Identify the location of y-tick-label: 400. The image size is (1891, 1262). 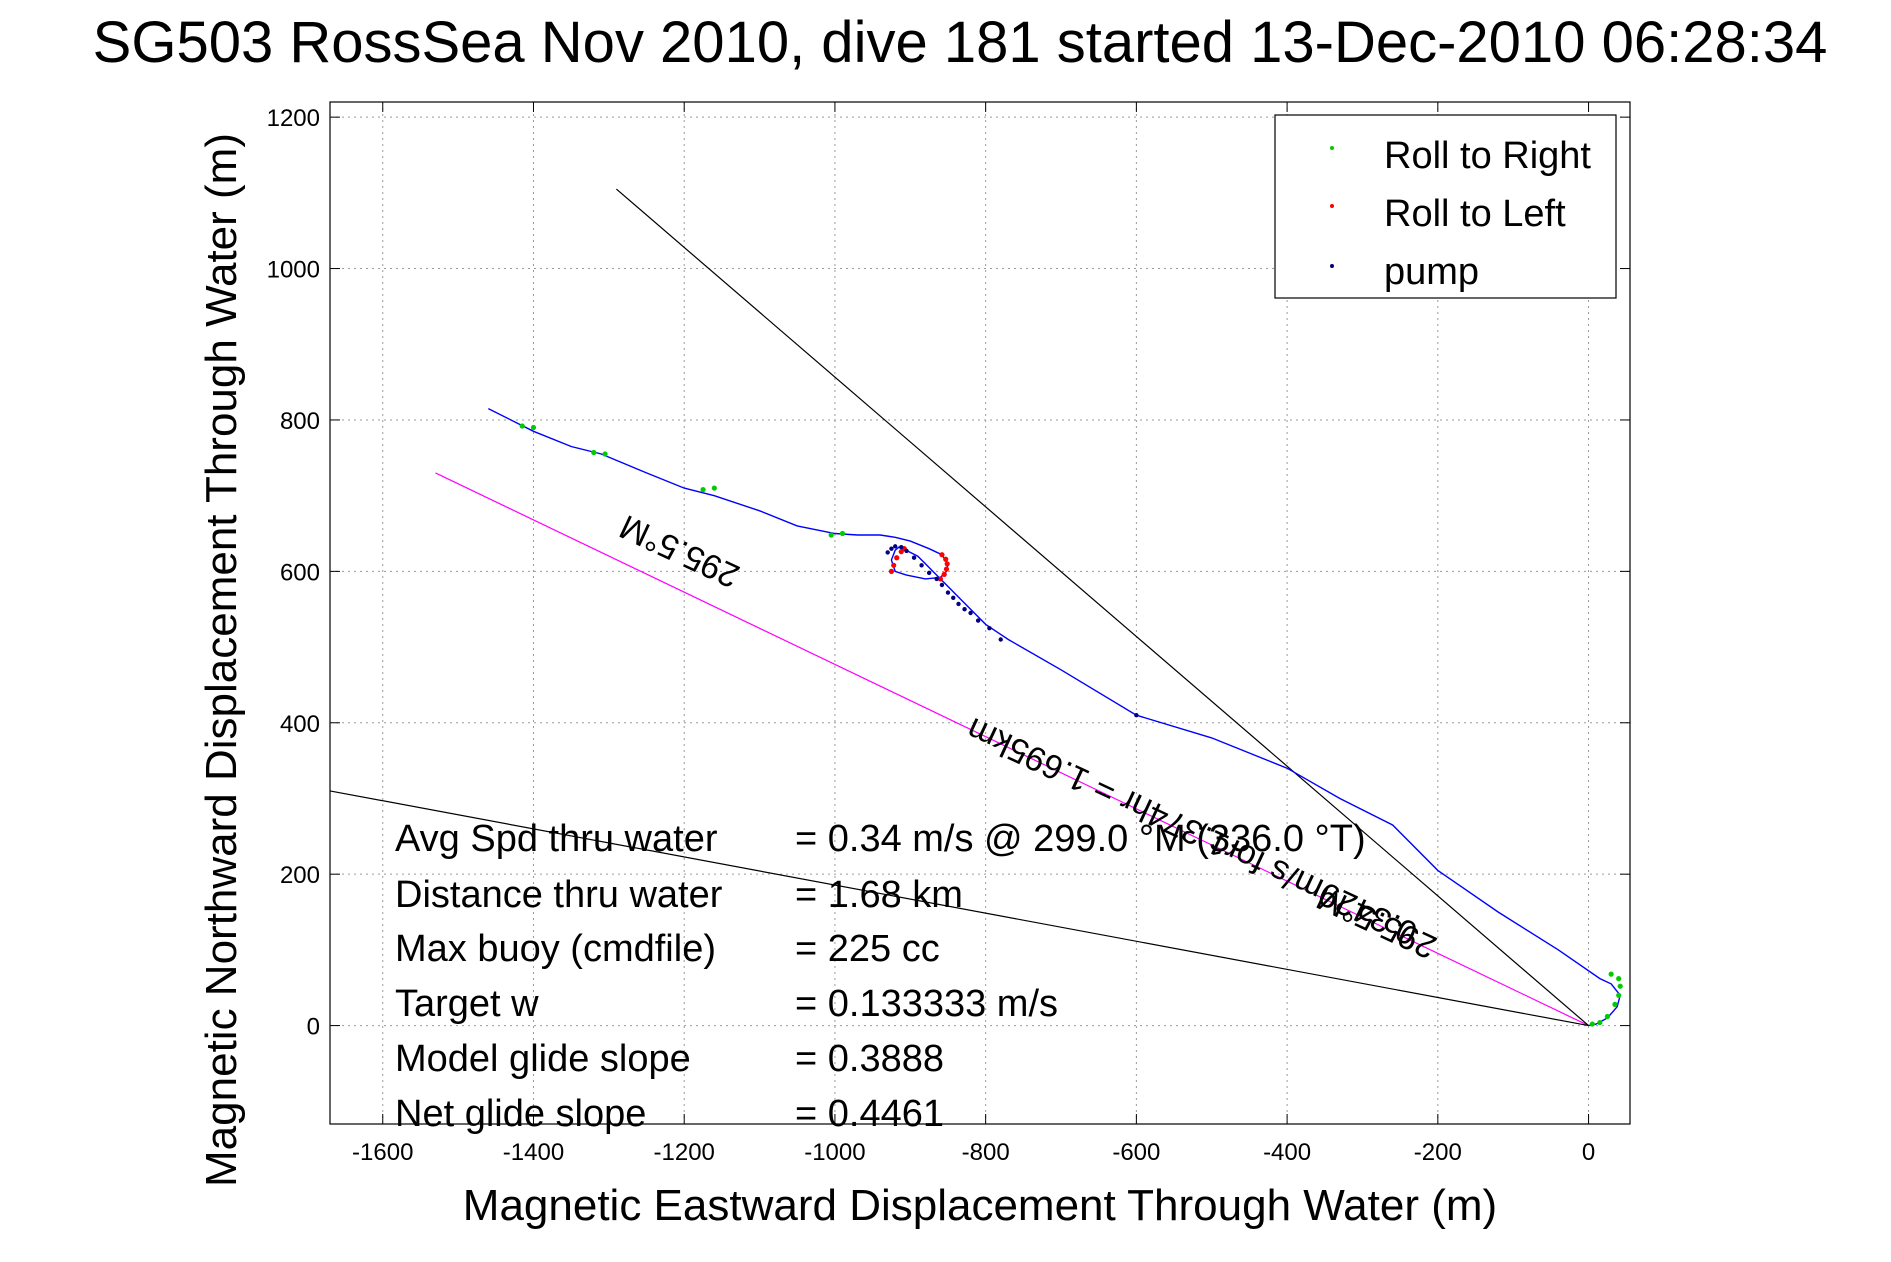
(300, 724).